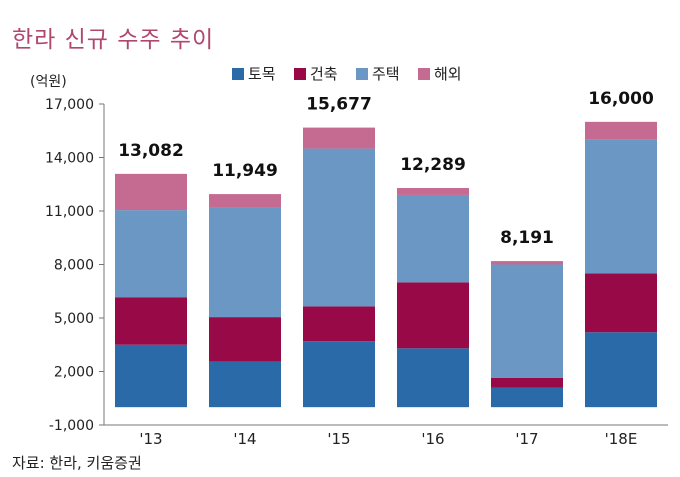 Image resolution: width=680 pixels, height=477 pixels. Describe the element at coordinates (69, 159) in the screenshot. I see `y-tick-label: 14,000` at that location.